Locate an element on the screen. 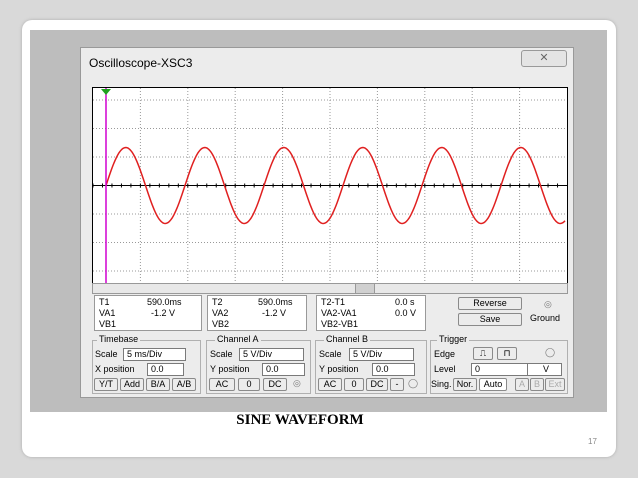  value: 0.0 s is located at coordinates (405, 302).